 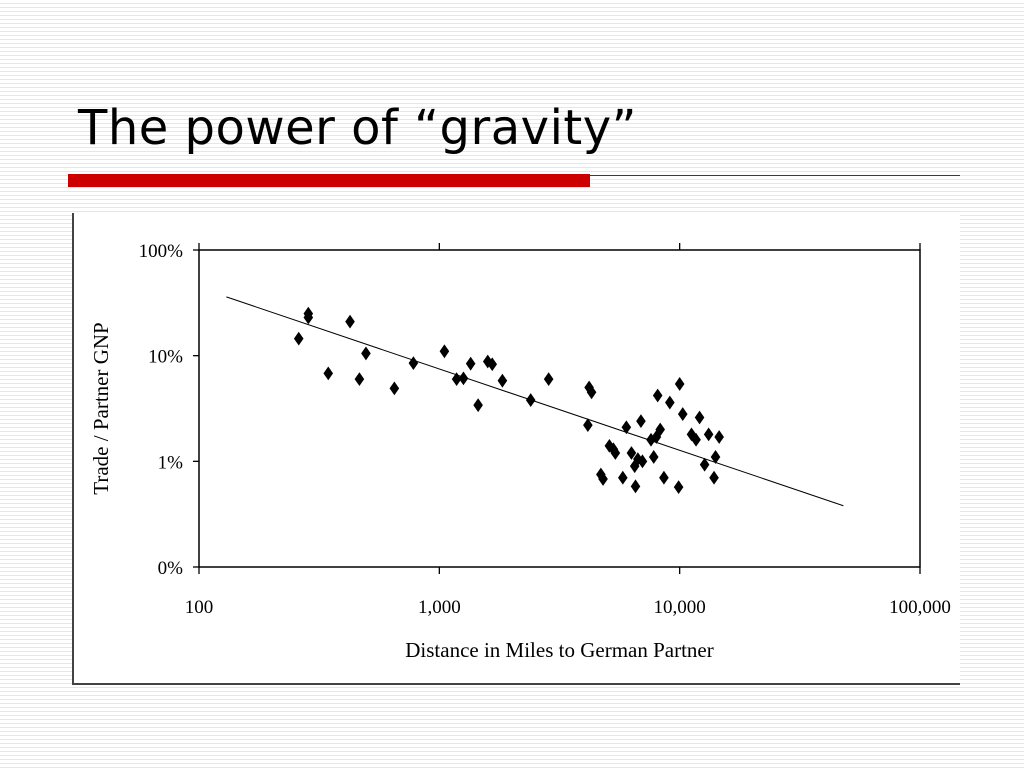 I want to click on x-tick-label: 10,000, so click(x=680, y=607).